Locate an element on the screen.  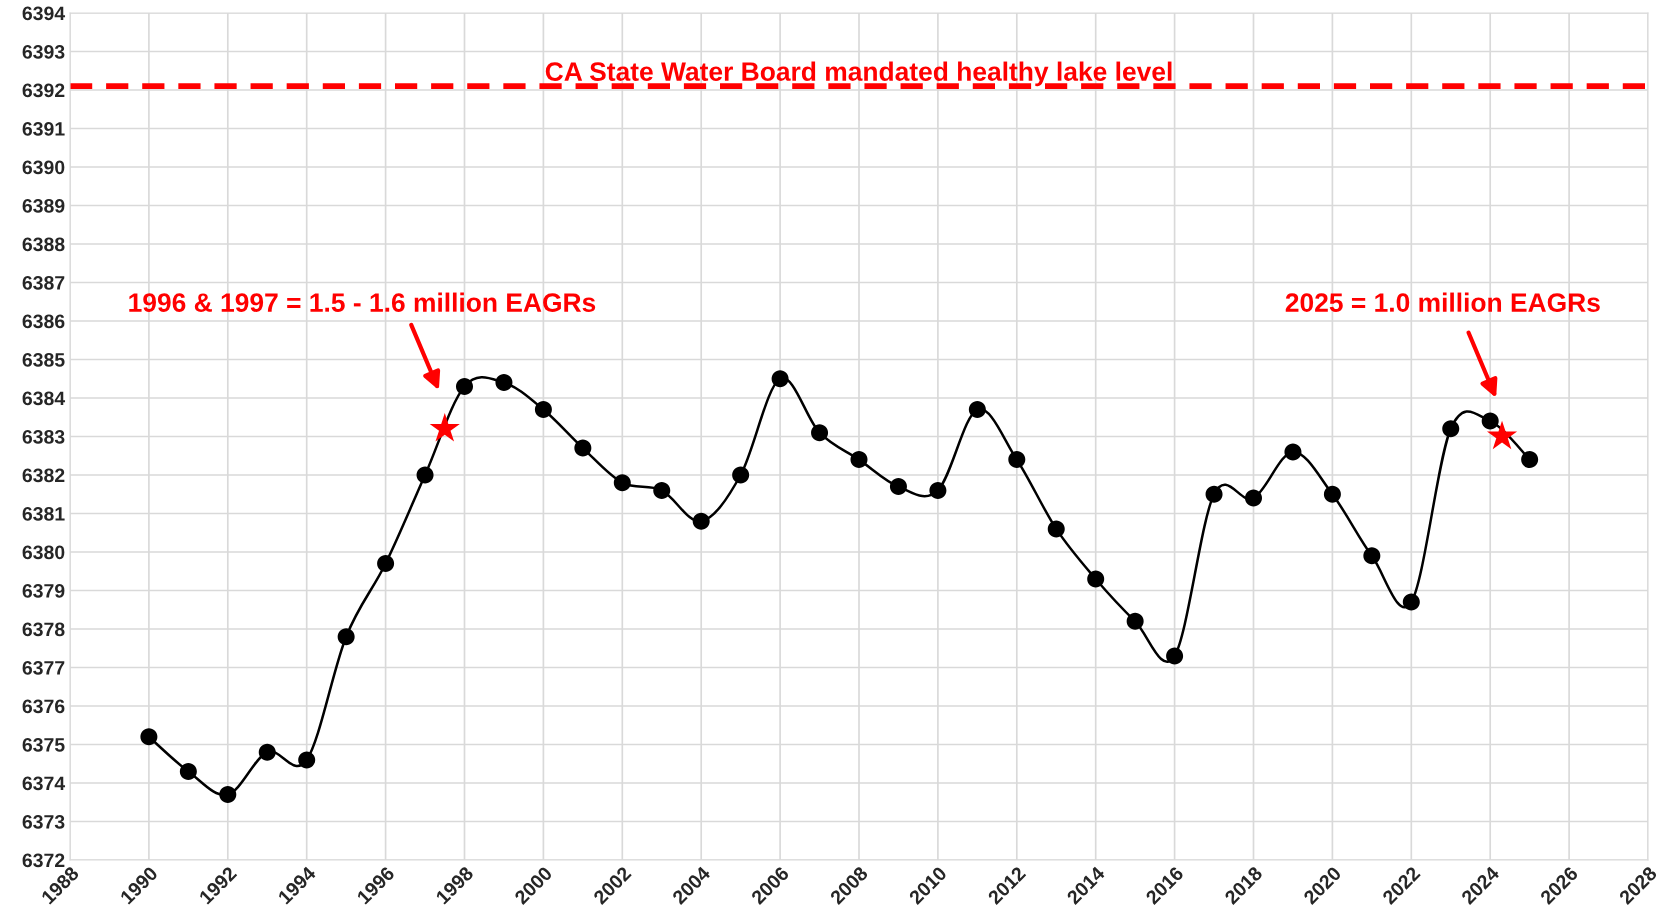
y-tick-label: 6388 is located at coordinates (43, 244).